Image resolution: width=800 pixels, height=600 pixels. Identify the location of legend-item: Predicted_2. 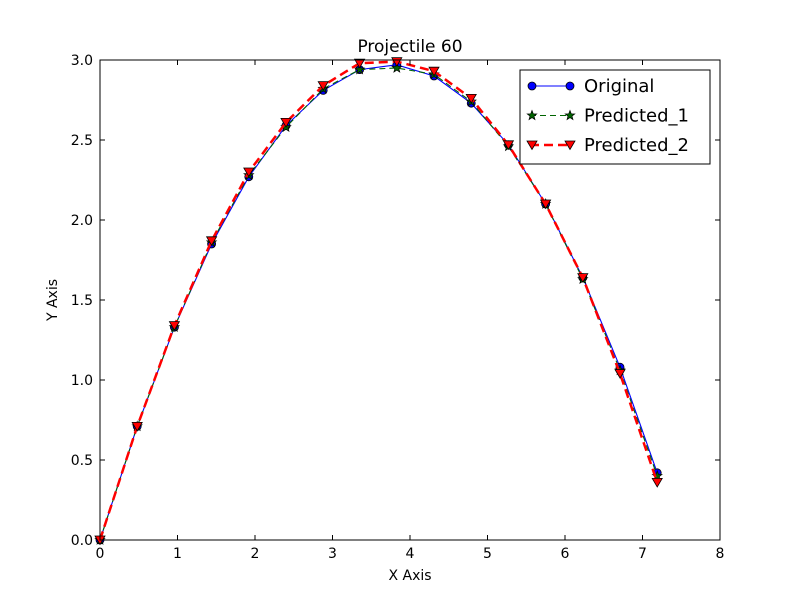
(607, 145).